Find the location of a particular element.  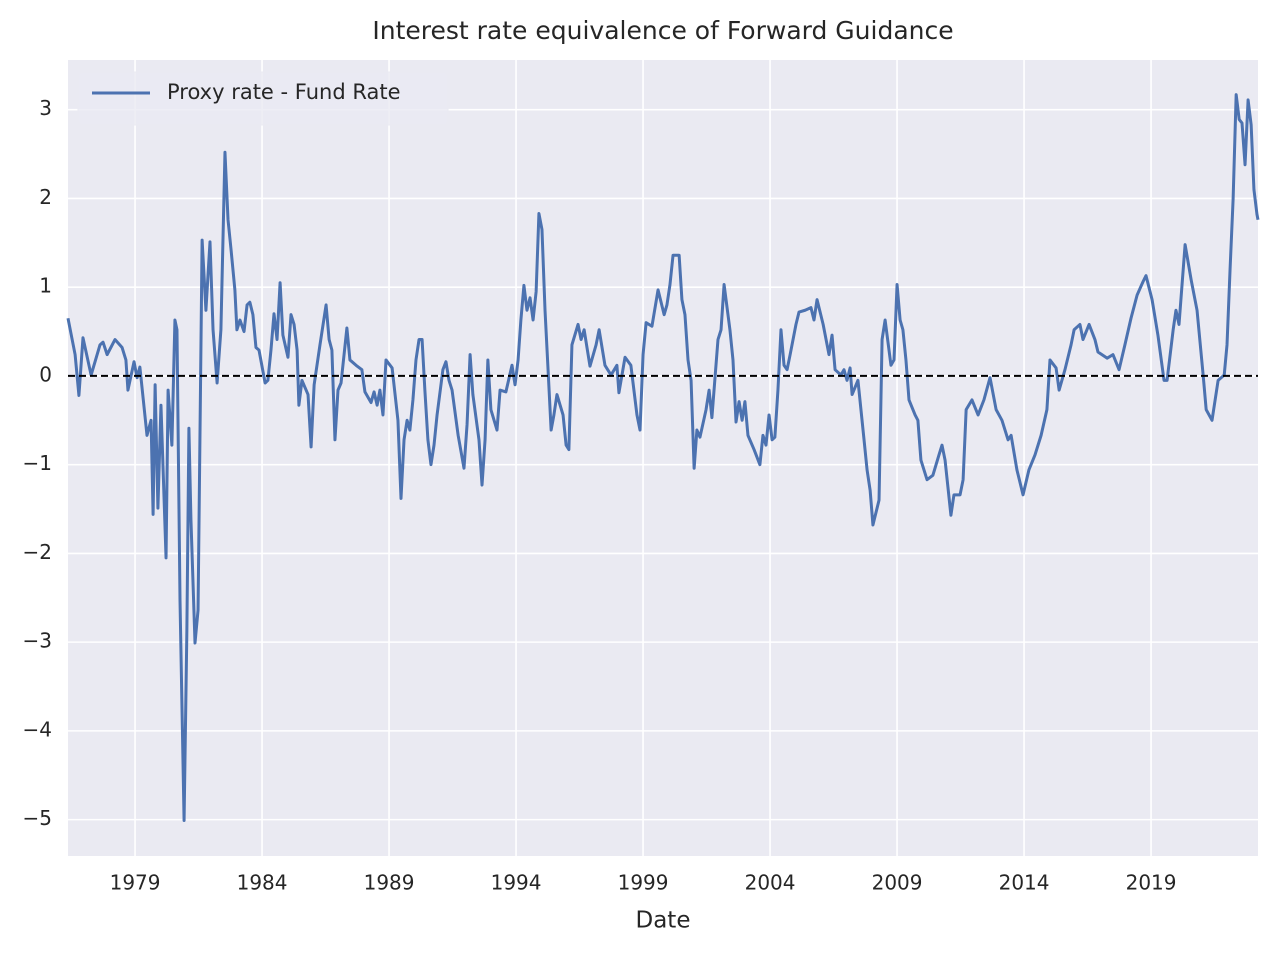

legend: Proxy rate - Fund Rate is located at coordinates (263, 98).